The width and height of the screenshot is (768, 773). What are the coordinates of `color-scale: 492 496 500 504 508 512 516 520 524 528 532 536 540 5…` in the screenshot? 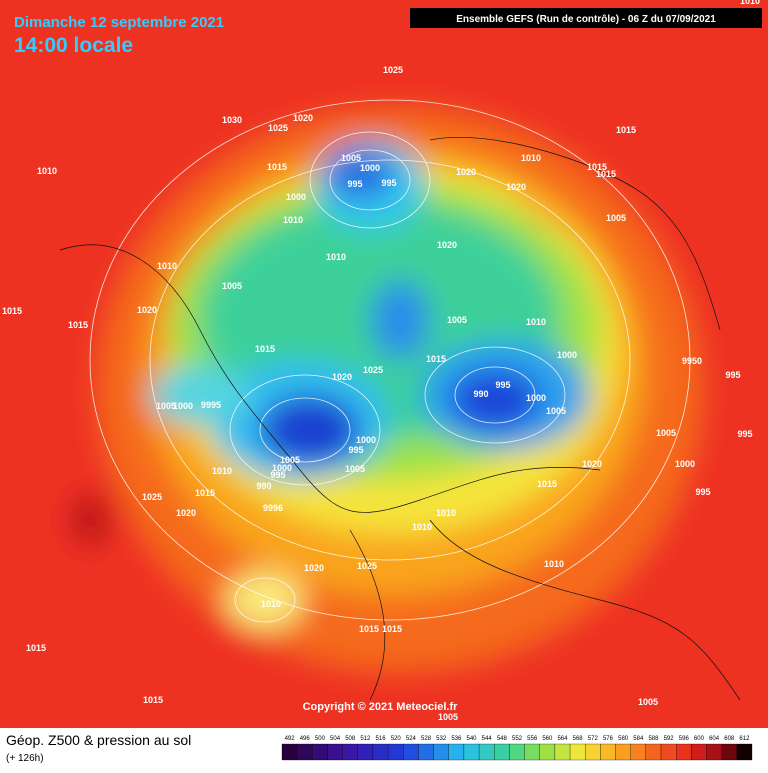 It's located at (517, 748).